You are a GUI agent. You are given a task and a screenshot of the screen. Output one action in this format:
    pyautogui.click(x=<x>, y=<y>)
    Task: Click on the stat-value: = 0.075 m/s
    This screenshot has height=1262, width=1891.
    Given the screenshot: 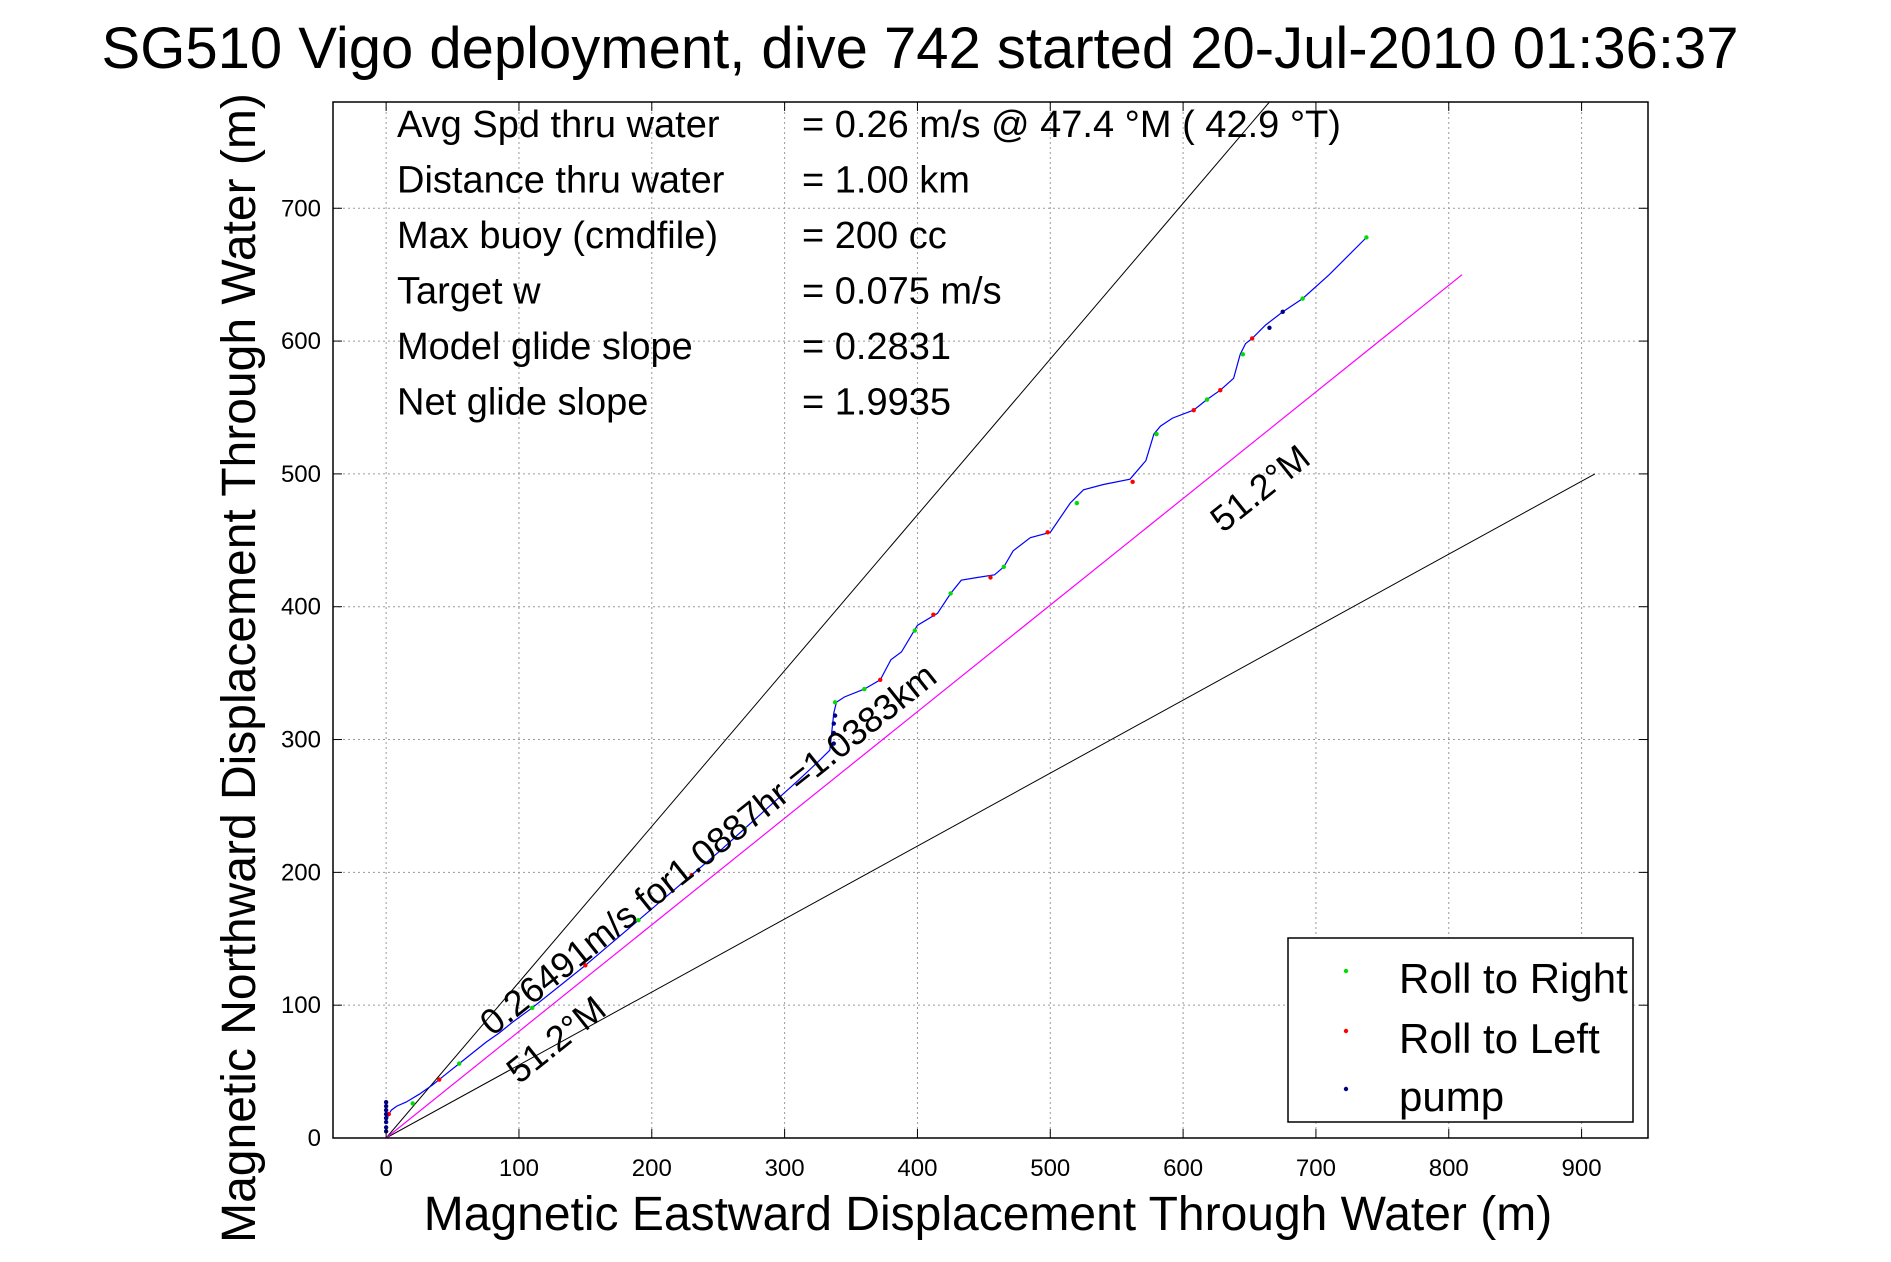 What is the action you would take?
    pyautogui.click(x=902, y=292)
    